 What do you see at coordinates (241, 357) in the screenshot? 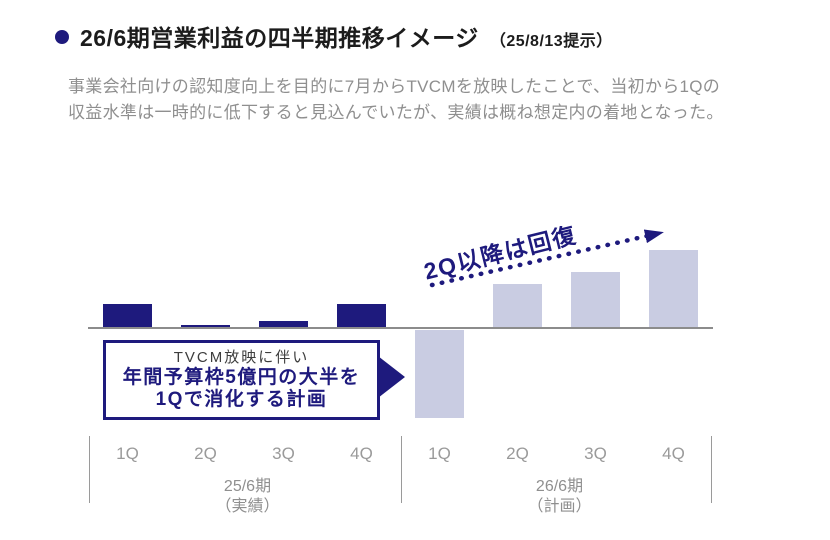
I see `callout-line-1: TVCM放映に伴い` at bounding box center [241, 357].